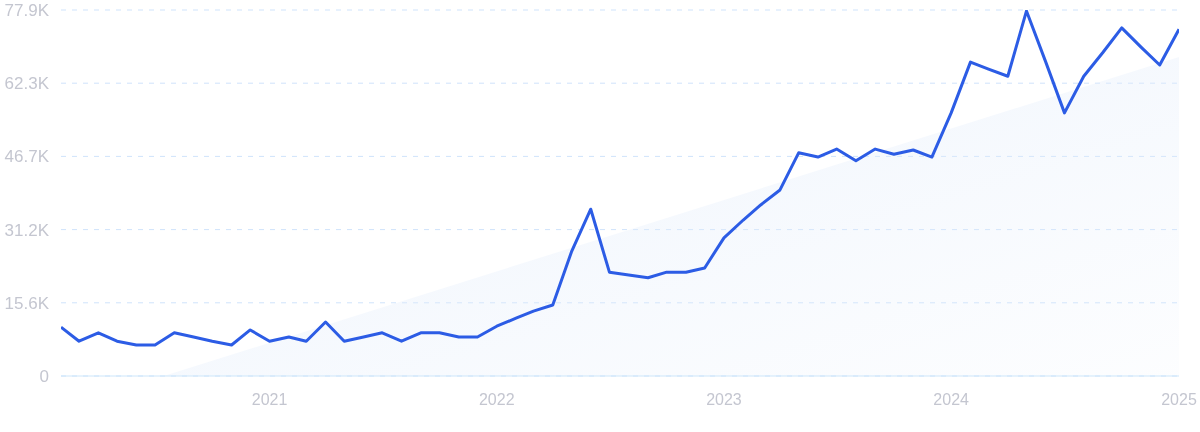  What do you see at coordinates (951, 400) in the screenshot?
I see `x-tick-label: 2024` at bounding box center [951, 400].